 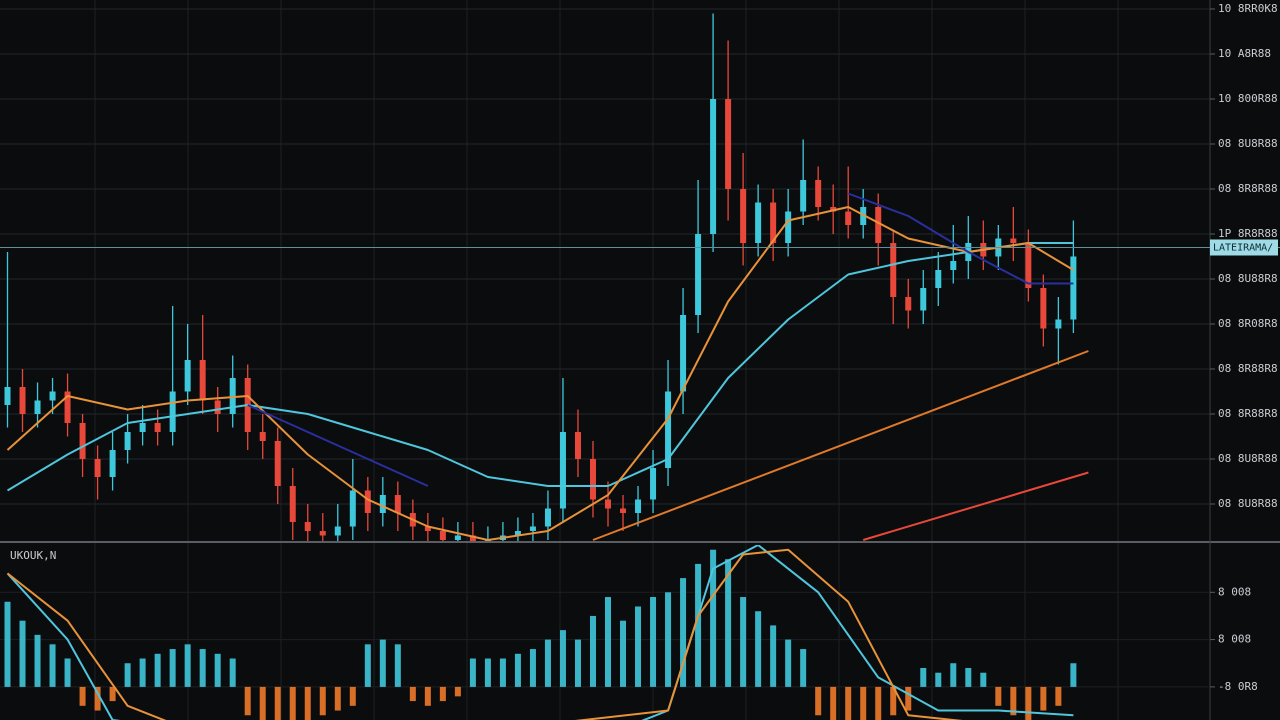 I want to click on y-tick-label: -8 0R8, so click(x=1238, y=686).